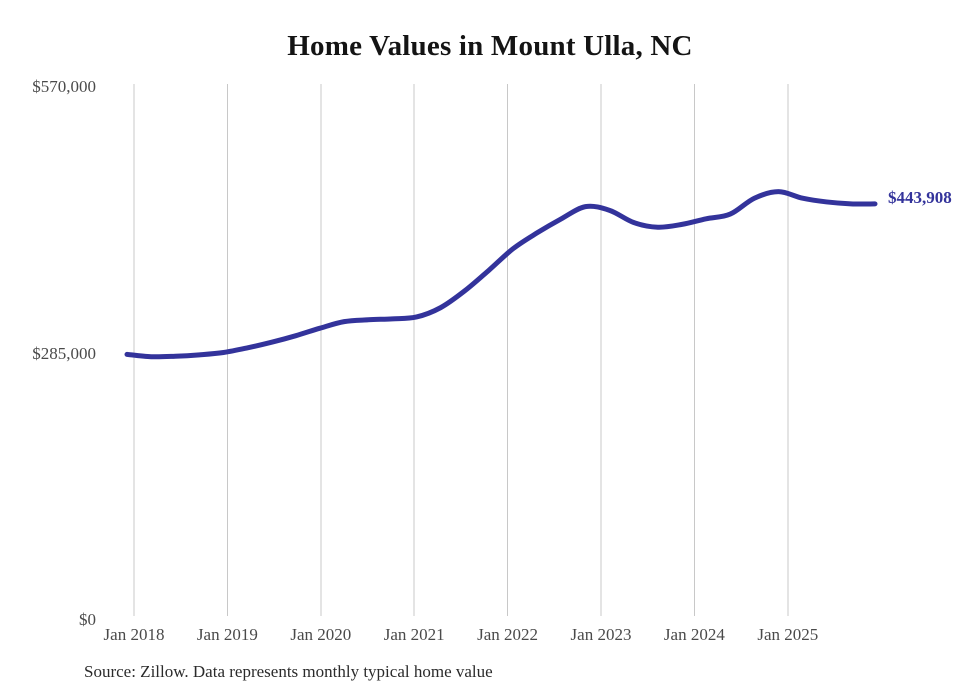 The width and height of the screenshot is (980, 699). What do you see at coordinates (64, 86) in the screenshot?
I see `y-axis-tick-label-570000: $570,000` at bounding box center [64, 86].